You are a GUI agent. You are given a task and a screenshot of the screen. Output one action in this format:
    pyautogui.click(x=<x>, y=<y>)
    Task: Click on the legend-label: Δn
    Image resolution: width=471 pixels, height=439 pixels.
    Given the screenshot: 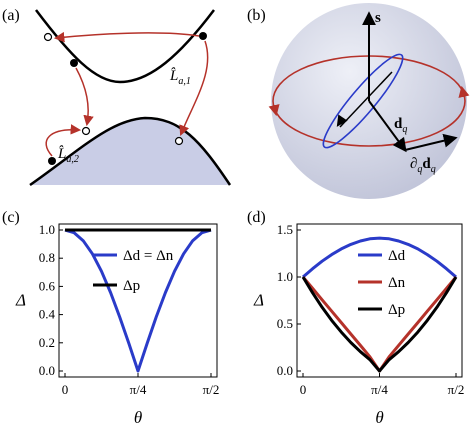 What is the action you would take?
    pyautogui.click(x=397, y=283)
    